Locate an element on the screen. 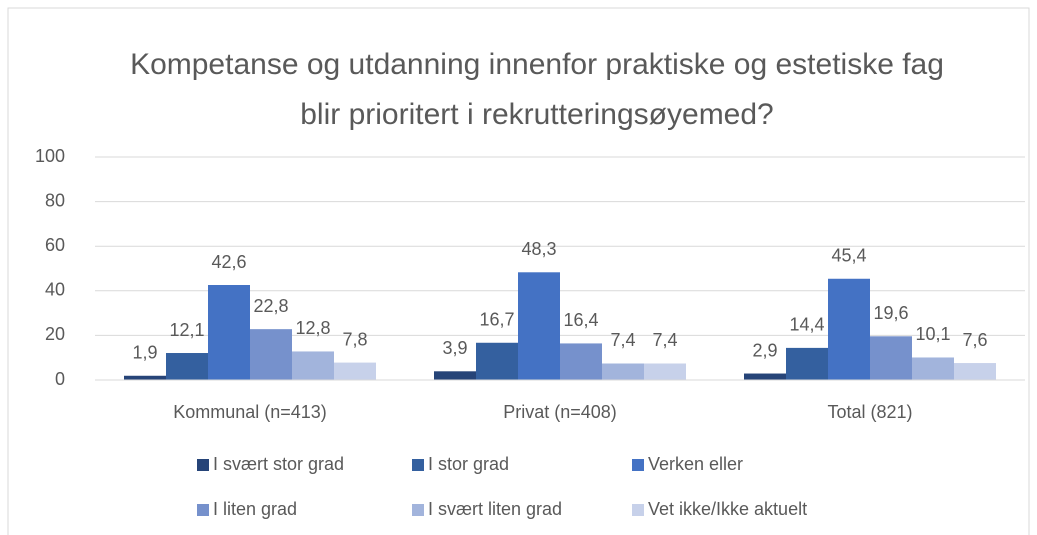 Image resolution: width=1037 pixels, height=535 pixels. legend-label: I liten grad is located at coordinates (255, 509).